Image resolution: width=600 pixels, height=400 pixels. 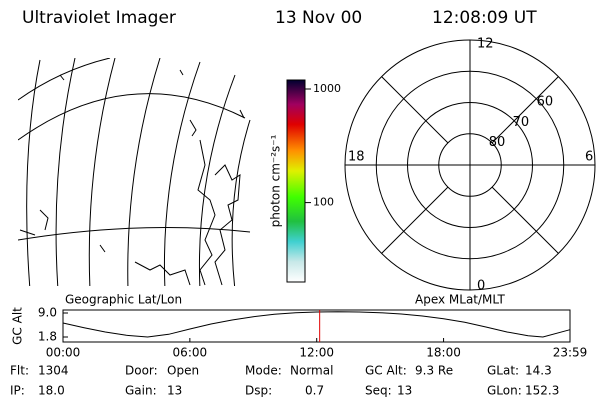 I want to click on x-tick-label: 00:00, so click(x=63, y=353).